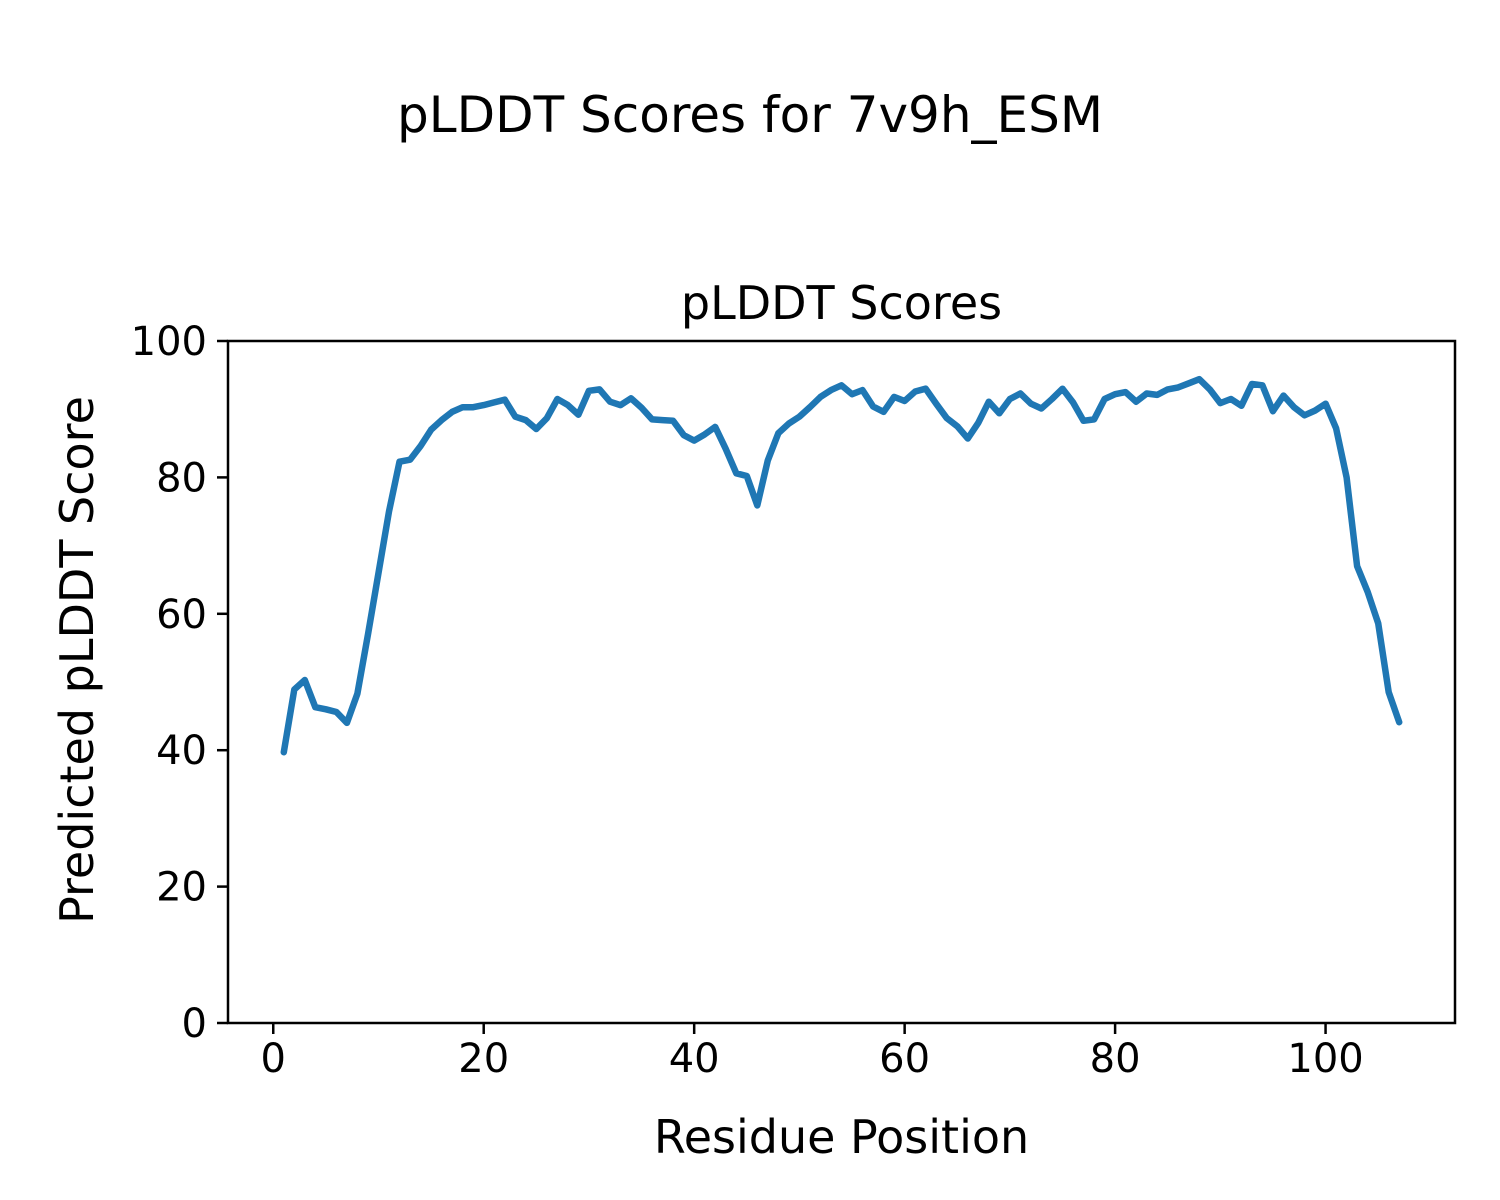 This screenshot has width=1500, height=1200. What do you see at coordinates (694, 1059) in the screenshot?
I see `x-tick-label: 40` at bounding box center [694, 1059].